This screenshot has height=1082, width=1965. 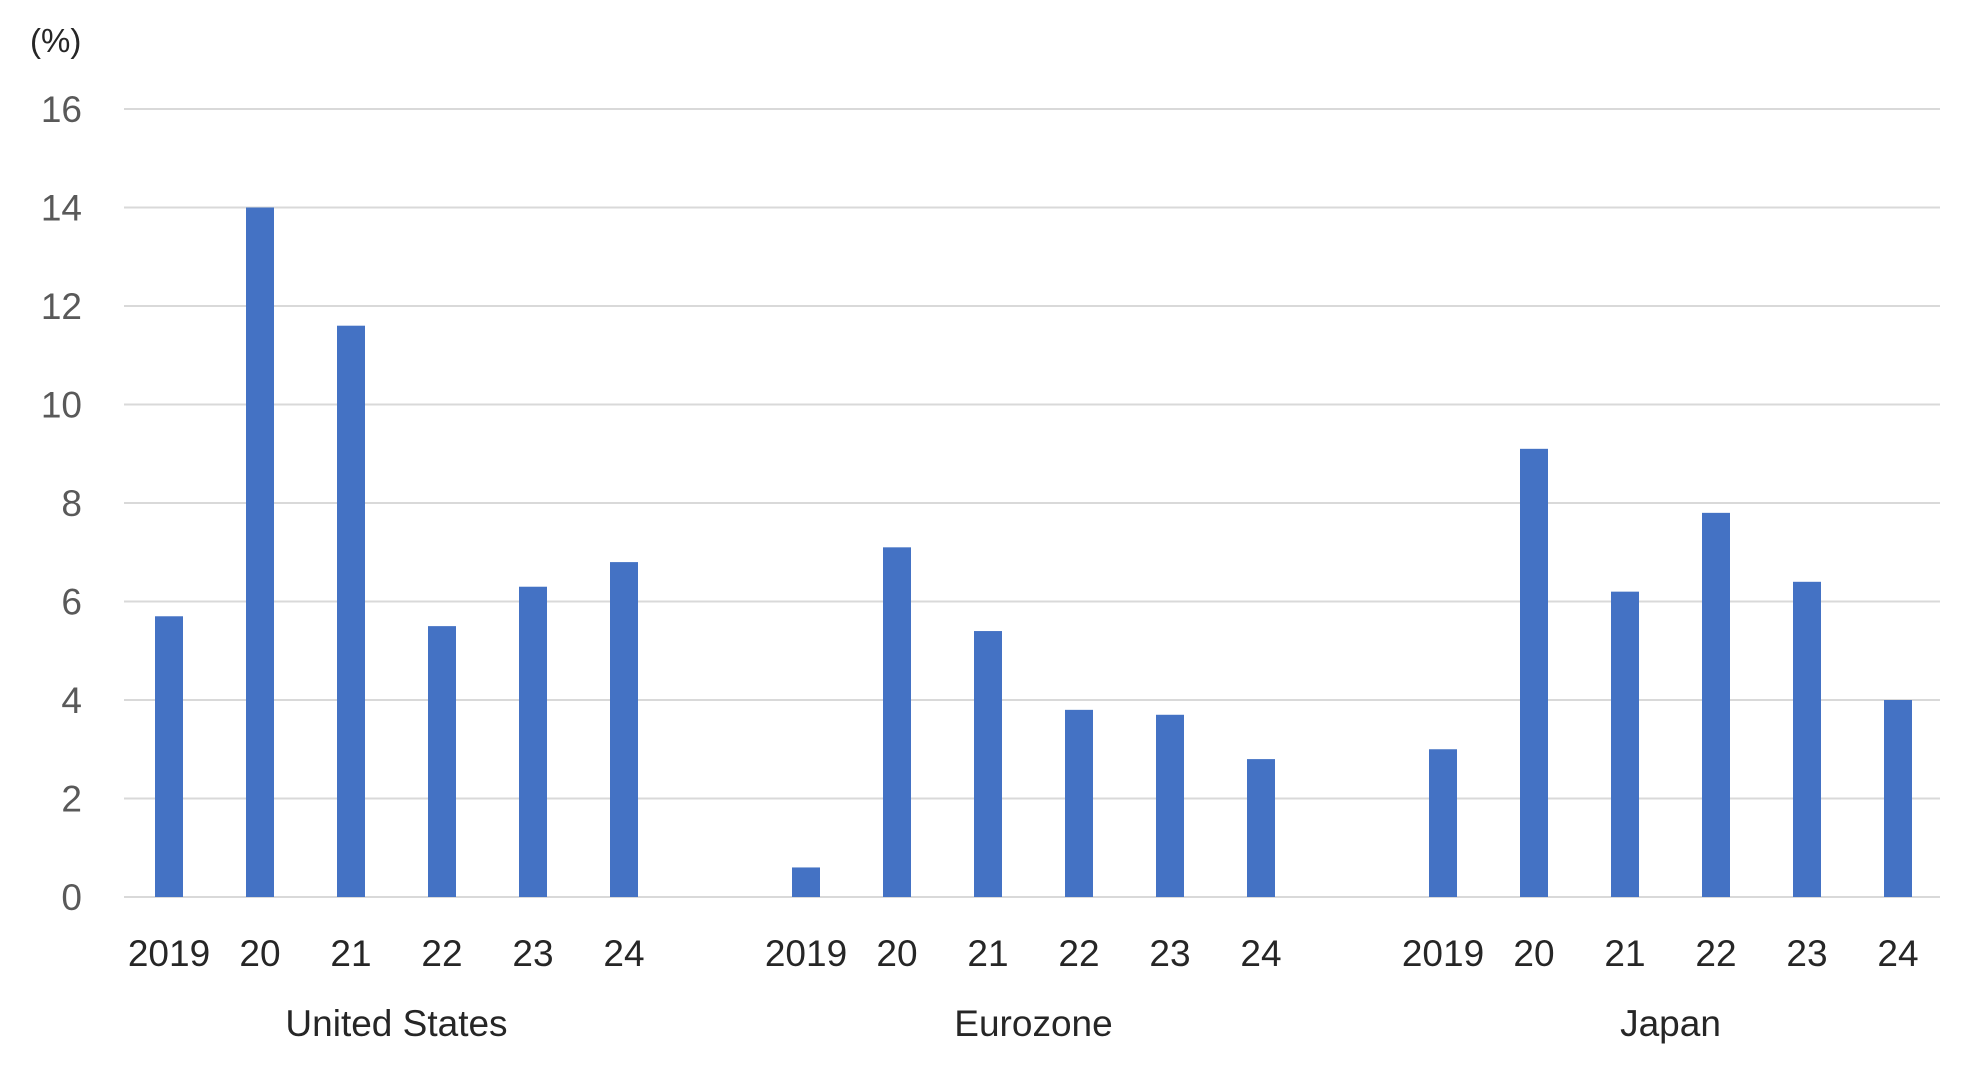 What do you see at coordinates (61, 306) in the screenshot?
I see `y-tick-label: 12` at bounding box center [61, 306].